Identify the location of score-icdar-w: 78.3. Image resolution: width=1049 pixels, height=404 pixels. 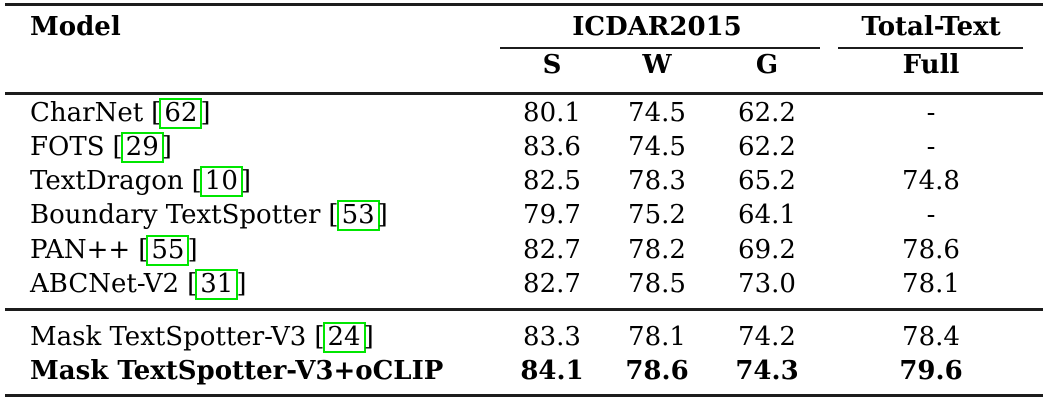
(657, 181).